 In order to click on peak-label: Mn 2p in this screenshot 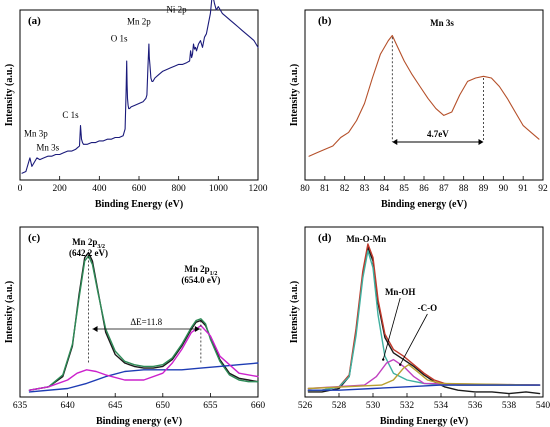, I will do `click(139, 21)`.